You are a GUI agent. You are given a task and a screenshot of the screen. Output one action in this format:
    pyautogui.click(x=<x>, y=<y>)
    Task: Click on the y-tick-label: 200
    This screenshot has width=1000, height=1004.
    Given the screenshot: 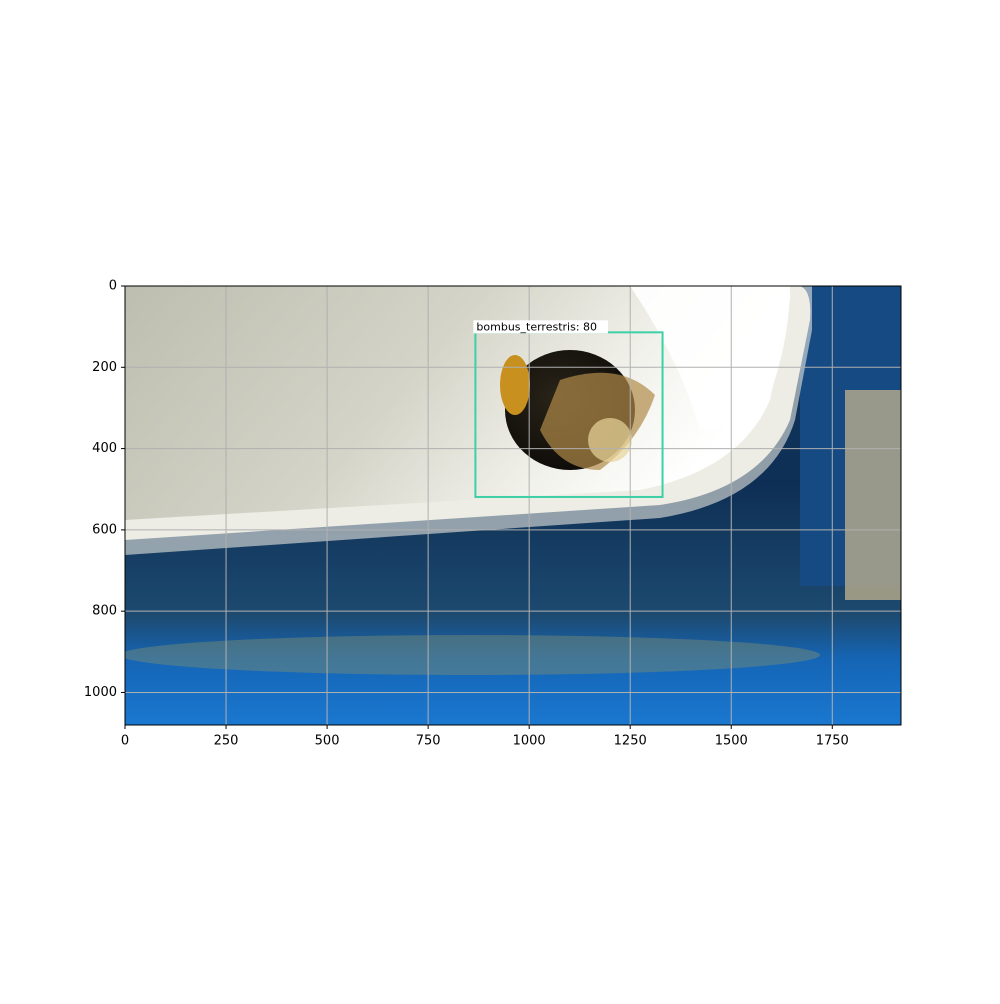 What is the action you would take?
    pyautogui.click(x=104, y=367)
    